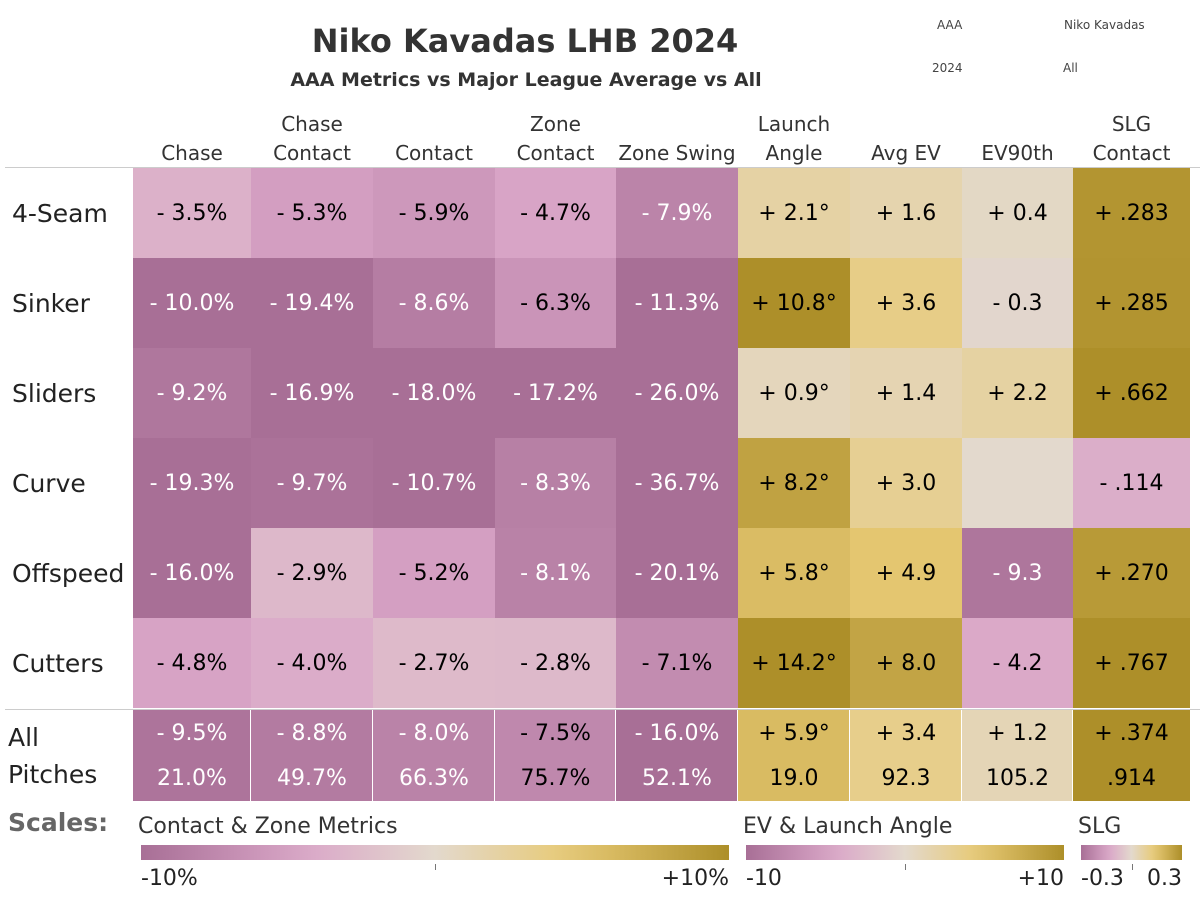 This screenshot has width=1200, height=900. What do you see at coordinates (555, 778) in the screenshot?
I see `all-pitches-actual: 75.7%` at bounding box center [555, 778].